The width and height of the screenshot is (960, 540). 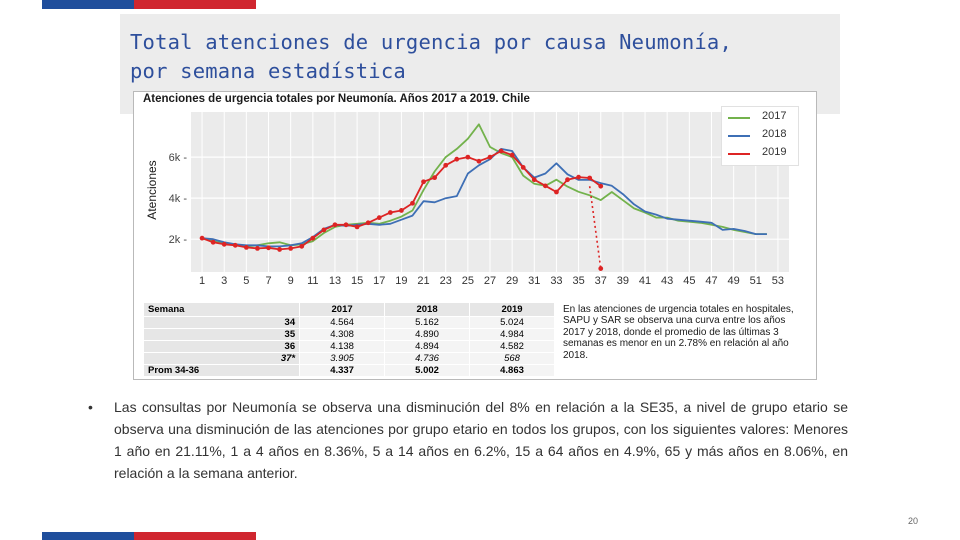 I want to click on legend-swatch-2019, so click(x=739, y=154).